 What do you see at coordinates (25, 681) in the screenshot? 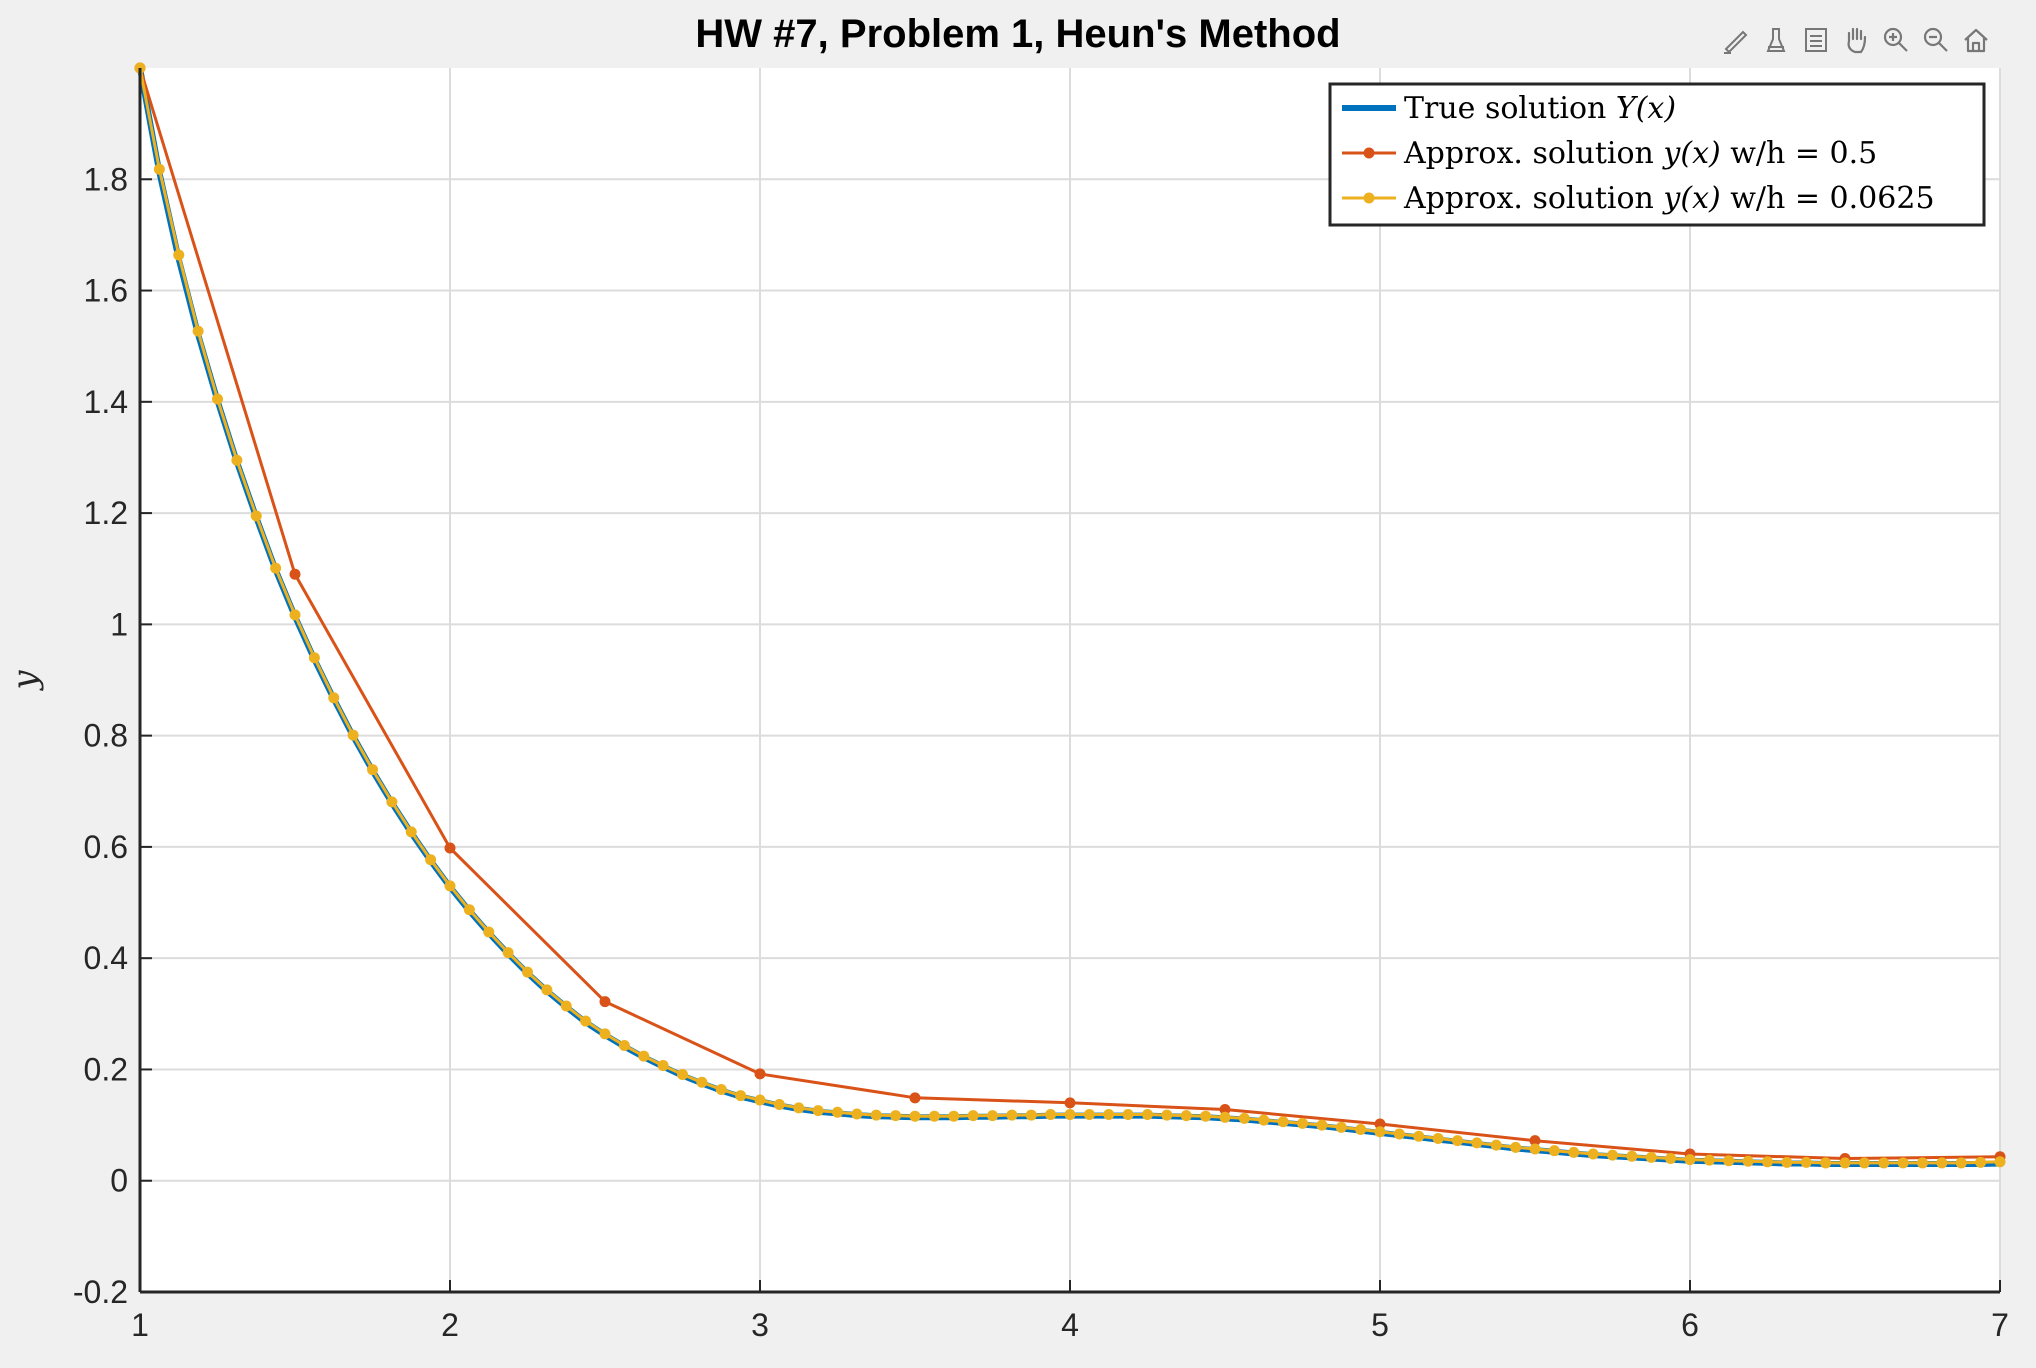
I see `y-axis-label: y` at bounding box center [25, 681].